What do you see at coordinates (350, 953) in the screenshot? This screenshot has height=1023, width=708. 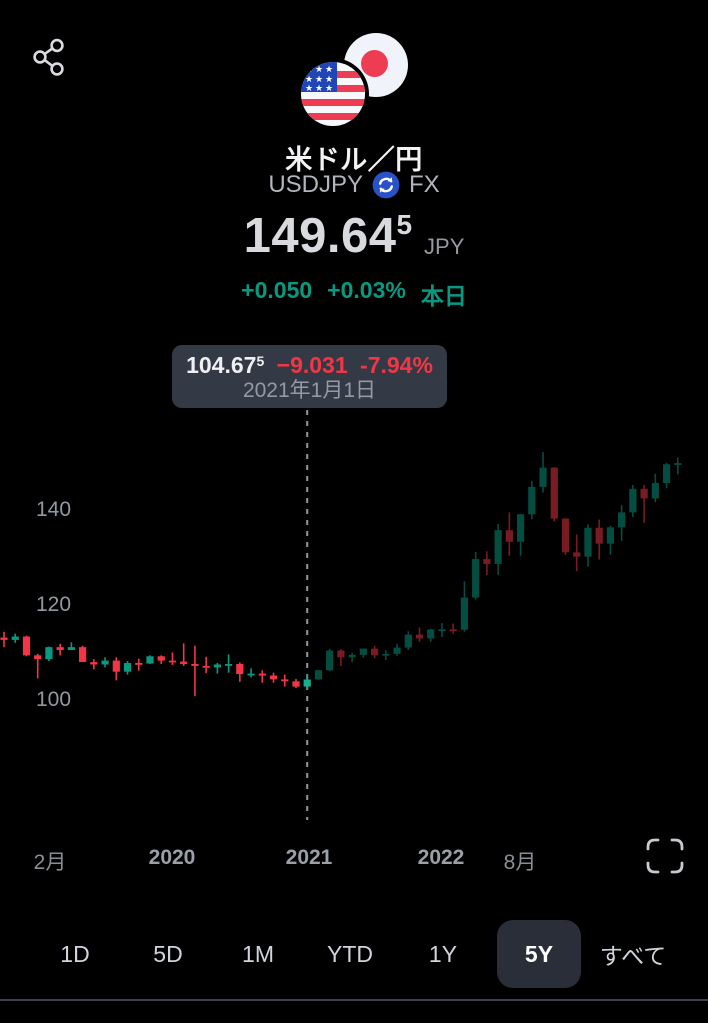 I see `range-ytd: YTD` at bounding box center [350, 953].